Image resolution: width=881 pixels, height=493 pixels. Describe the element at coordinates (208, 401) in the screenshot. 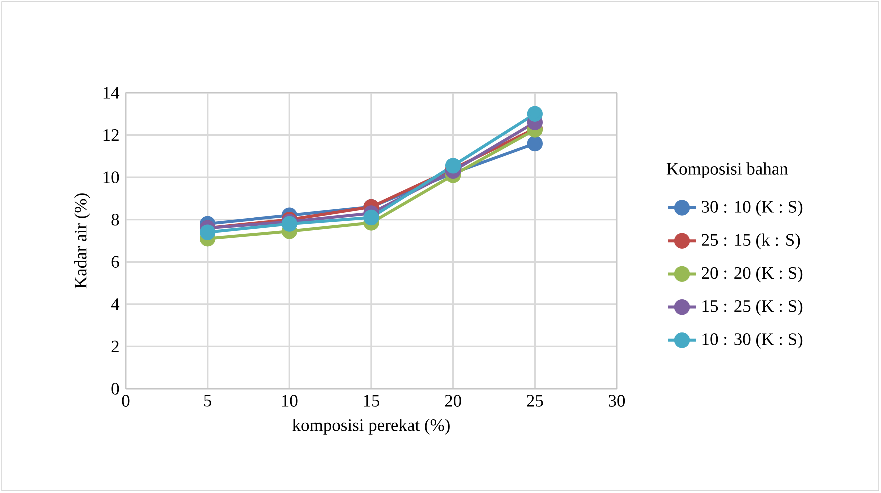

I see `x-tick-label: 5` at that location.